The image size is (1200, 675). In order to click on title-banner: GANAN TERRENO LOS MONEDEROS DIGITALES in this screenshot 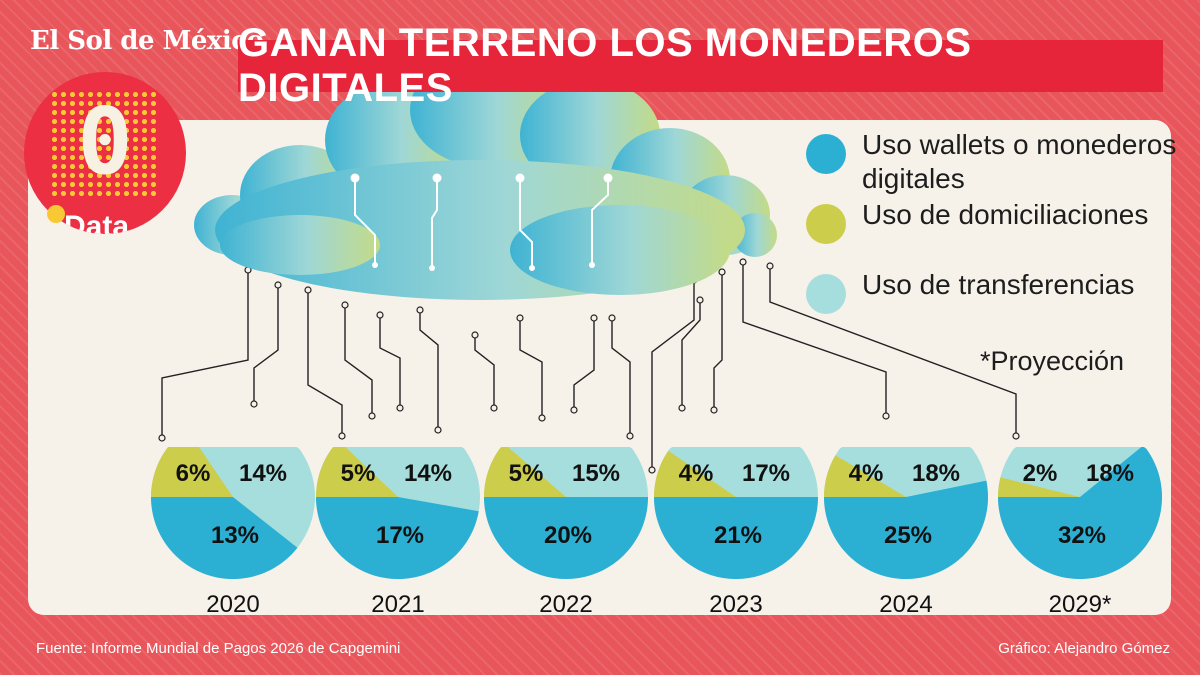, I will do `click(700, 65)`.